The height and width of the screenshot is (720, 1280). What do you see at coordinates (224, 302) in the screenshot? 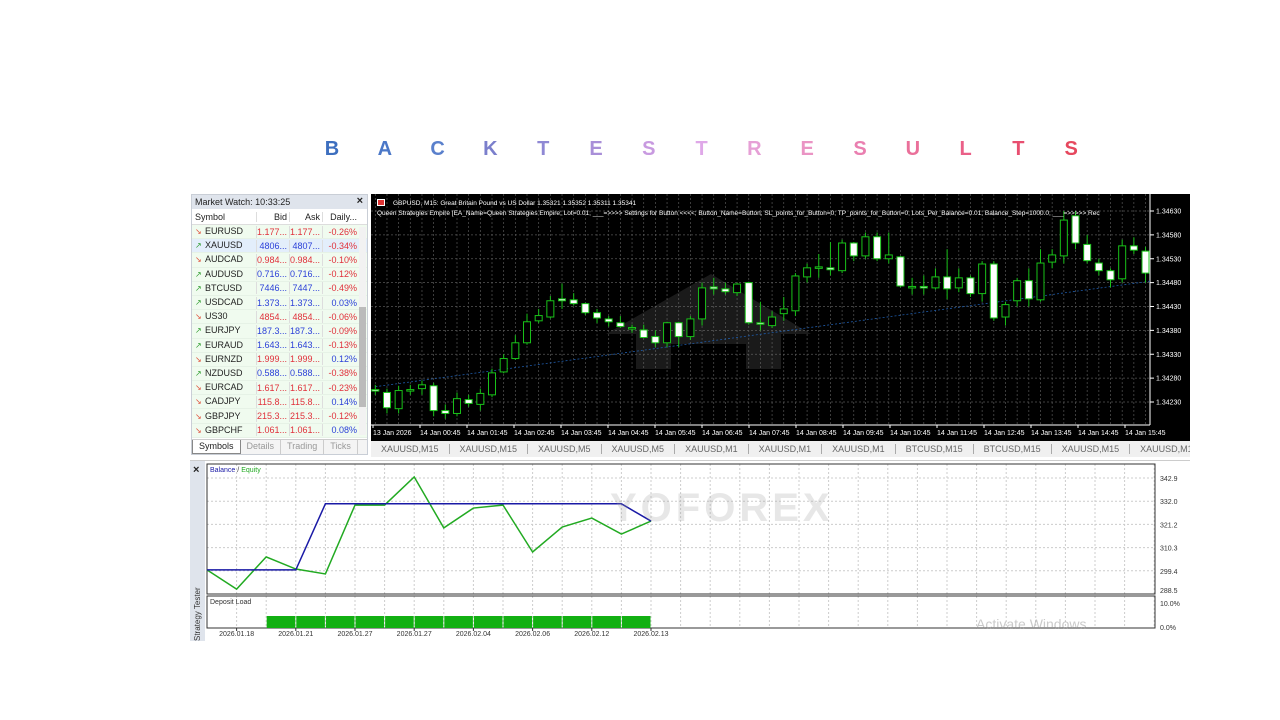
I see `symbol-cell: ↗ USDCAD` at bounding box center [224, 302].